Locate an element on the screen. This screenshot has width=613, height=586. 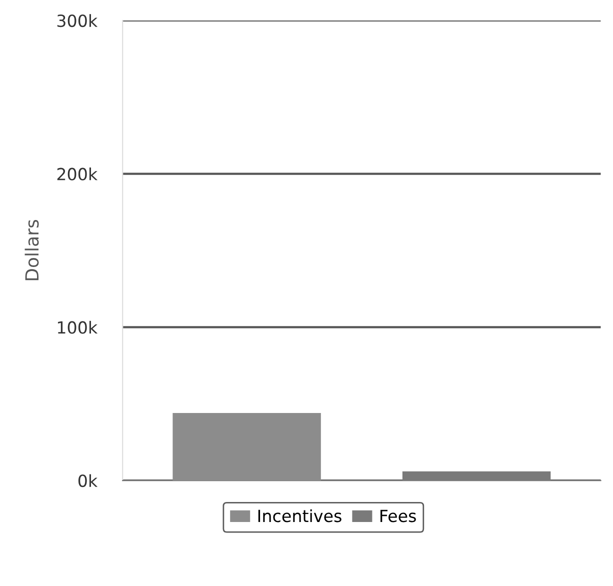
legend-label: Incentives is located at coordinates (300, 515).